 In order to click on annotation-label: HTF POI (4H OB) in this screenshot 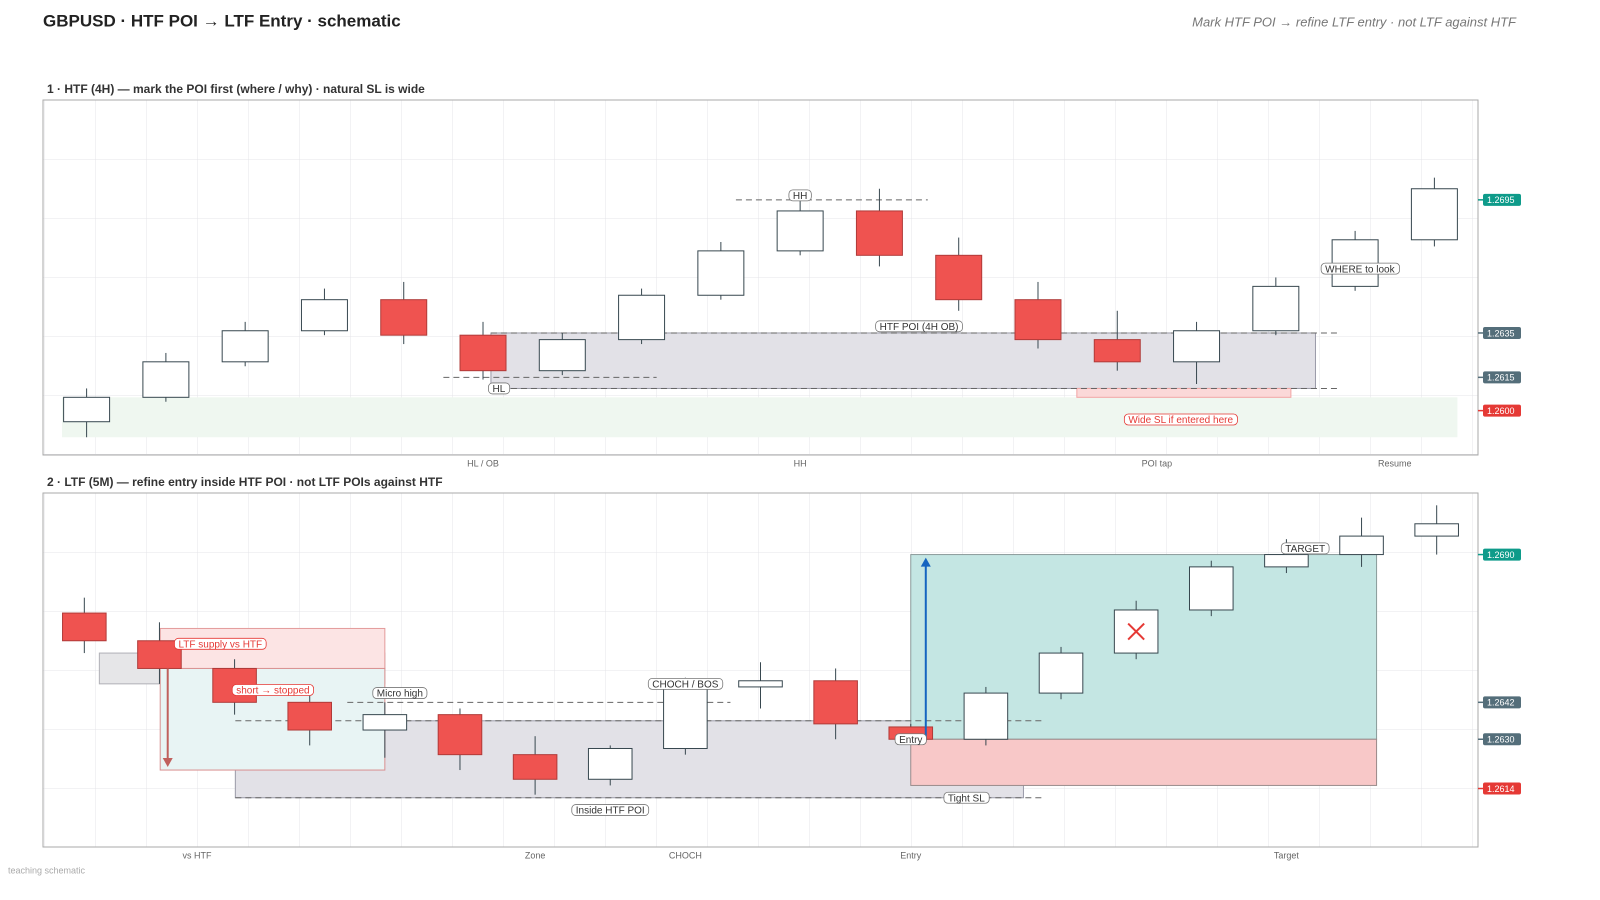, I will do `click(919, 327)`.